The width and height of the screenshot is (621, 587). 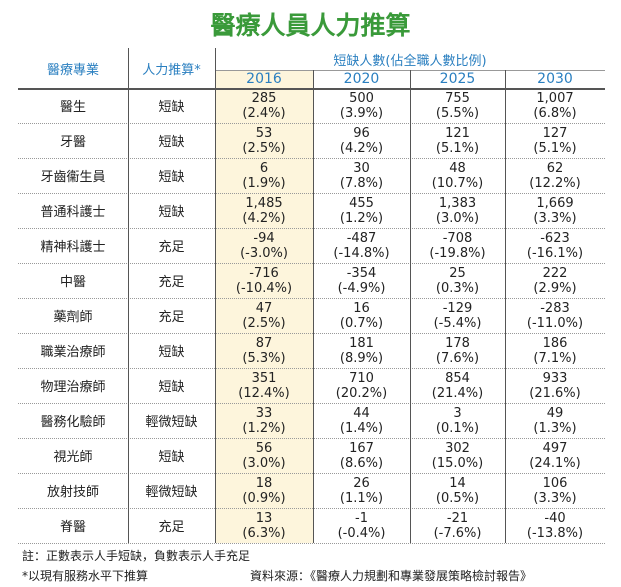 I want to click on cell: 186 (7.1%), so click(x=555, y=350).